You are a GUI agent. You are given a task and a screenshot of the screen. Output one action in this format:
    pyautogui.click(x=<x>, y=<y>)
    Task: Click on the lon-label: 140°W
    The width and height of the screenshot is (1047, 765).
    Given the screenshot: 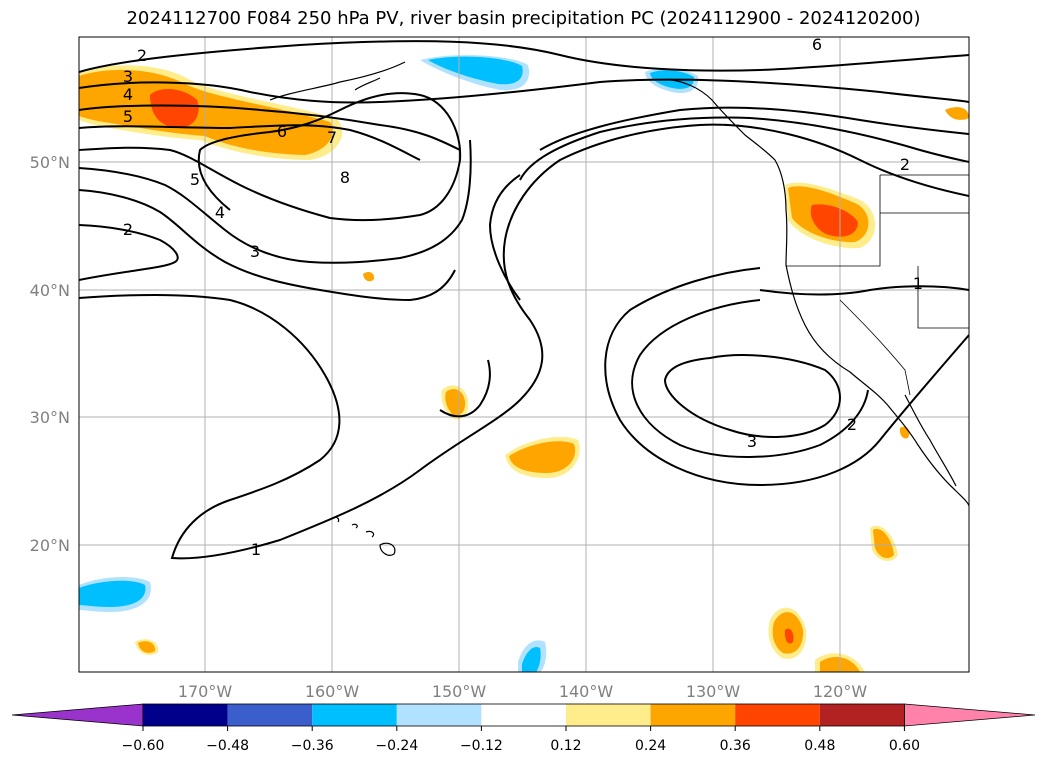 What is the action you would take?
    pyautogui.click(x=586, y=691)
    